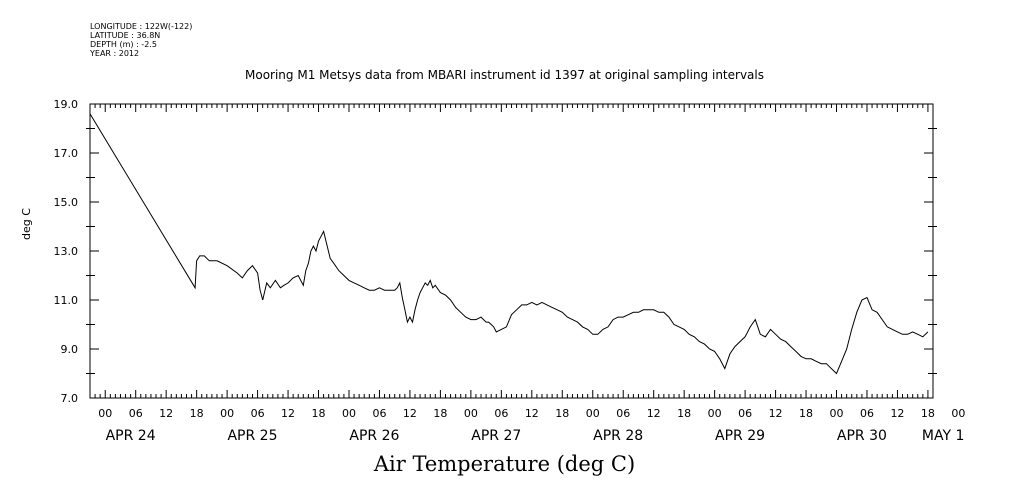 The image size is (1009, 504). Describe the element at coordinates (943, 436) in the screenshot. I see `x-day-label: MAY 1` at that location.